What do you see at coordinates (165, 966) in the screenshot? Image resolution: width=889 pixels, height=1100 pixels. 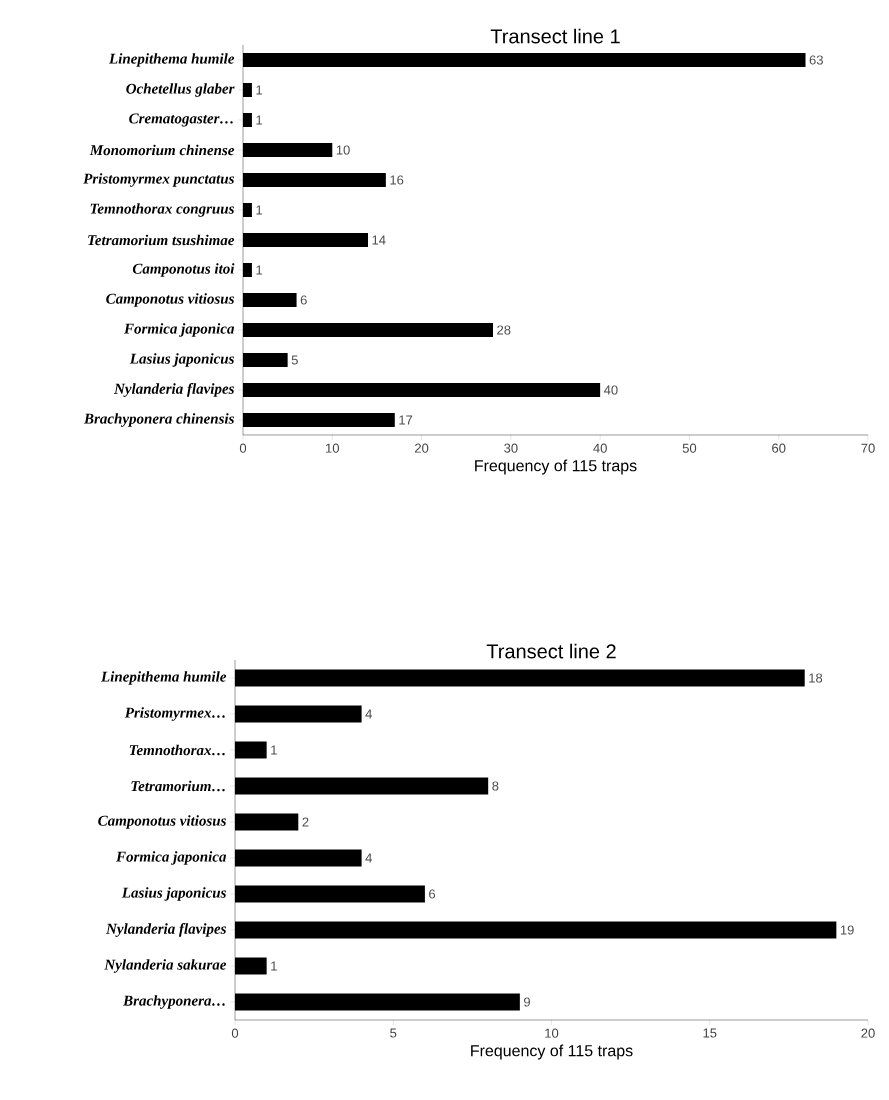 I see `y-tick-label: Nylanderia sakurae` at bounding box center [165, 966].